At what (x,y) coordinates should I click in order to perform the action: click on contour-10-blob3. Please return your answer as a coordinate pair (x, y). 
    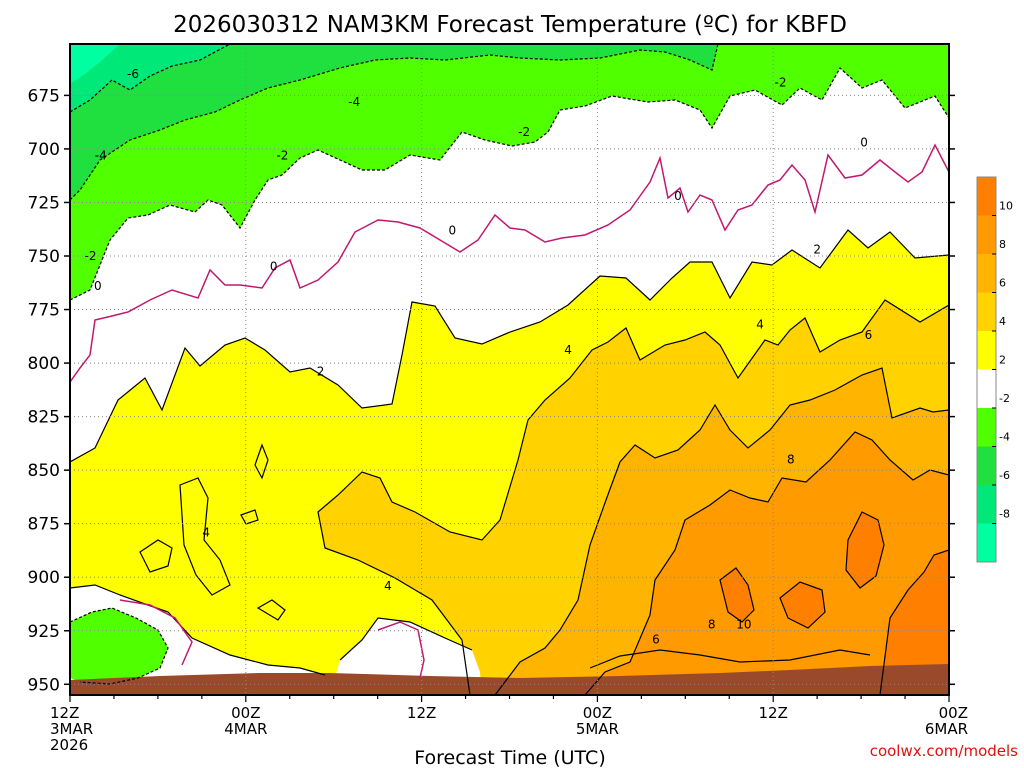
    Looking at the image, I should click on (802, 605).